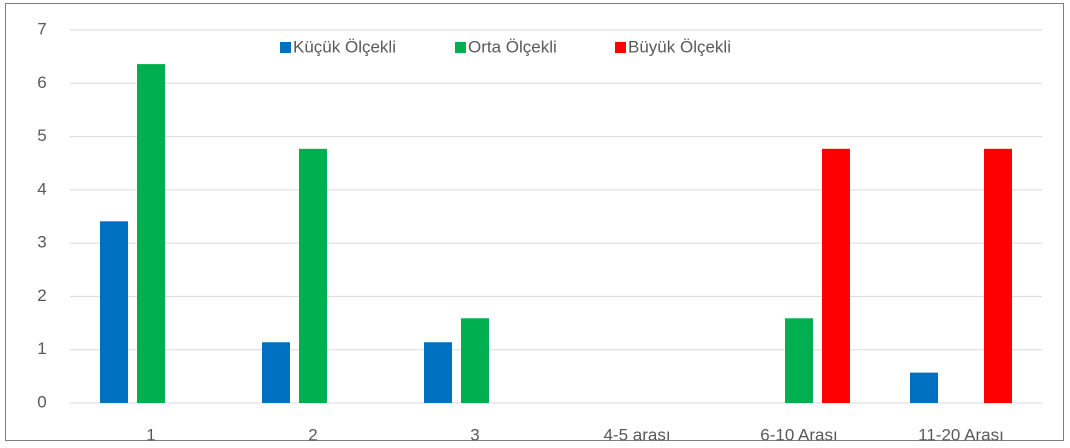 Image resolution: width=1070 pixels, height=448 pixels. Describe the element at coordinates (474, 434) in the screenshot. I see `x-tick-label: 3` at that location.